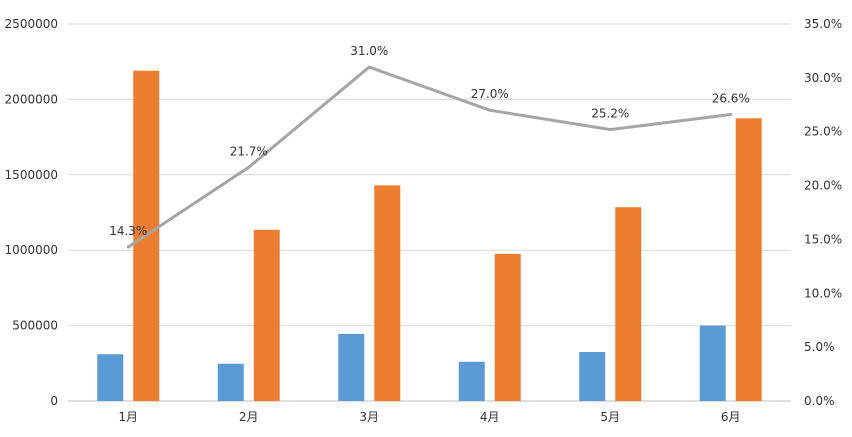  I want to click on right-y-axis: 0.0% 5.0% 10.0% 15.0% 20.0% 25.0% 30.0% 35.0%, so click(823, 212).